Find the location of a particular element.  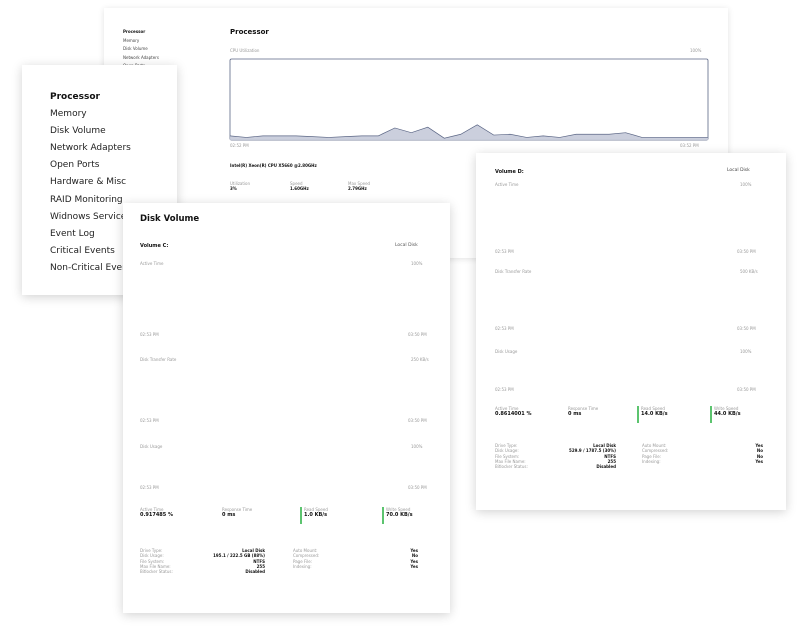

menu-item: Widnows Service is located at coordinates (88, 216).